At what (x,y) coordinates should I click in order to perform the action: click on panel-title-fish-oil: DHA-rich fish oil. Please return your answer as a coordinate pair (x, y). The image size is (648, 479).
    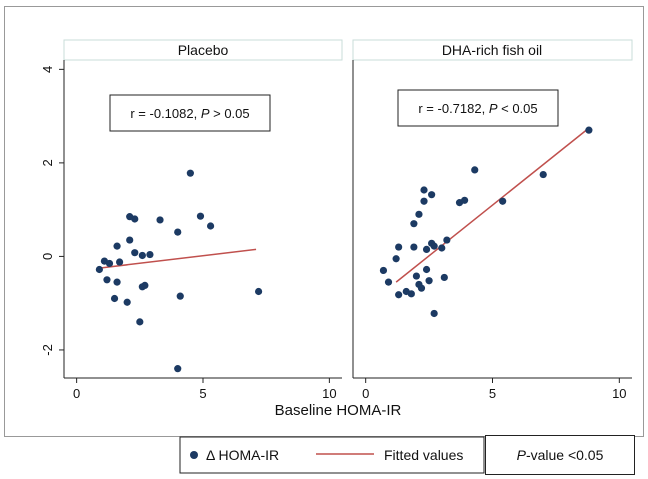
    Looking at the image, I should click on (492, 50).